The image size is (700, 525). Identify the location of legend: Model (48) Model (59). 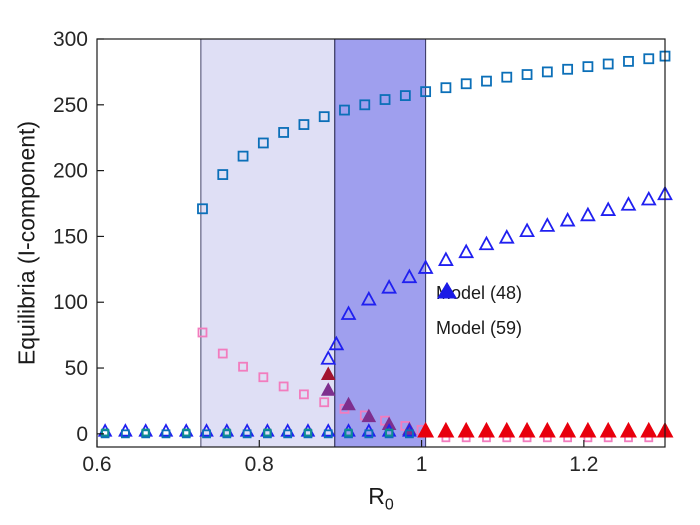
(479, 310).